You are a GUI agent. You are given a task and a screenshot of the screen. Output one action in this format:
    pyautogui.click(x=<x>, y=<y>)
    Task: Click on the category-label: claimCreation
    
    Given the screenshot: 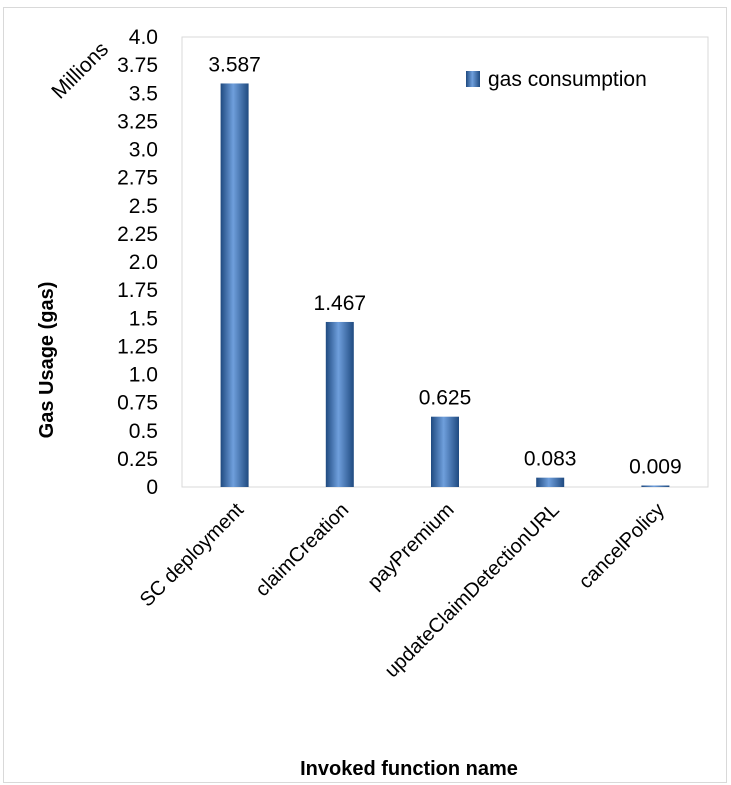 What is the action you would take?
    pyautogui.click(x=302, y=550)
    